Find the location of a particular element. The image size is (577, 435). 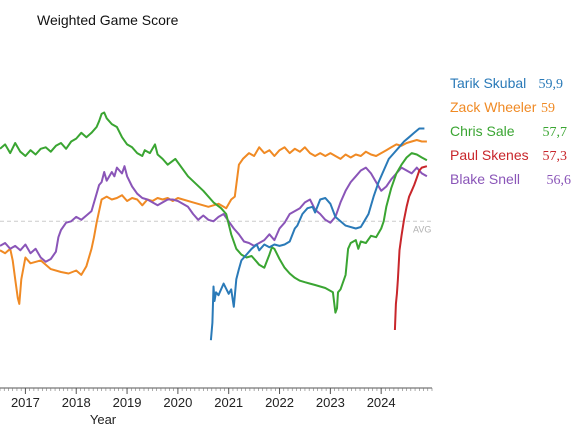

chart-title: Weighted Game Score is located at coordinates (108, 20).